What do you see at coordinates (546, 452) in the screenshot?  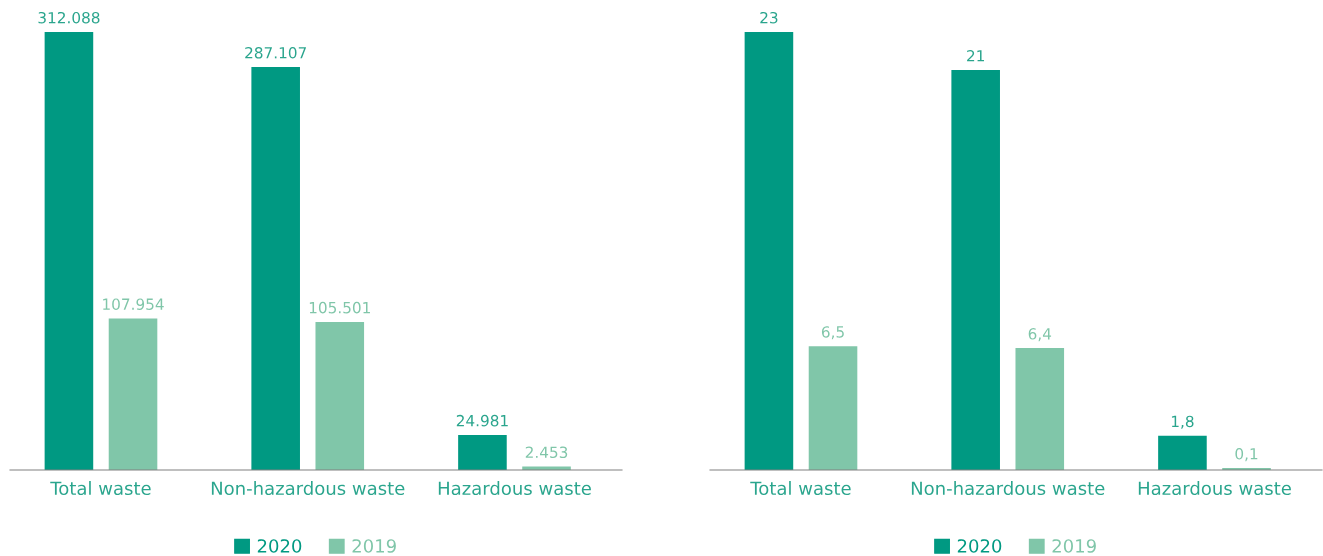 I see `data-label: 2.453` at bounding box center [546, 452].